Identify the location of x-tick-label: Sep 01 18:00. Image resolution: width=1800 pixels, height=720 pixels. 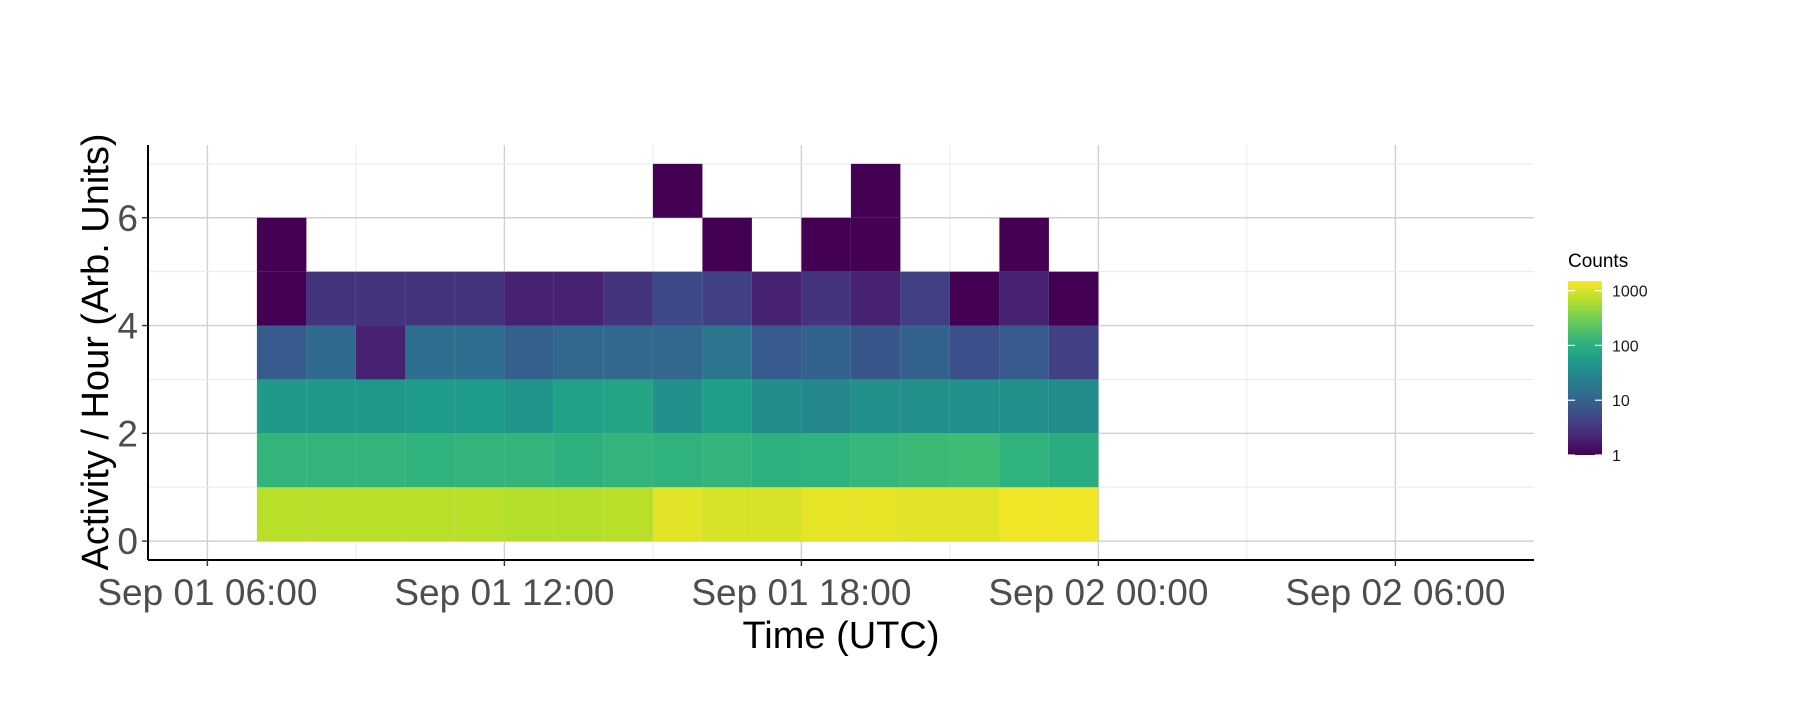
(801, 592).